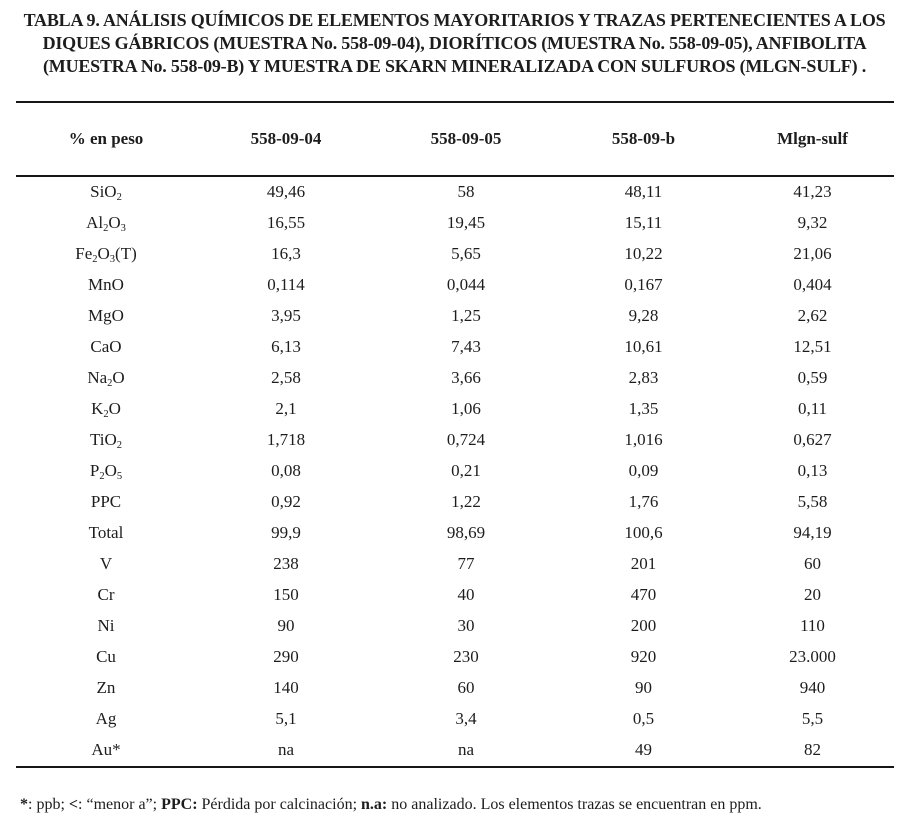 The height and width of the screenshot is (833, 909). Describe the element at coordinates (812, 284) in the screenshot. I see `cell-value: 0,404` at that location.